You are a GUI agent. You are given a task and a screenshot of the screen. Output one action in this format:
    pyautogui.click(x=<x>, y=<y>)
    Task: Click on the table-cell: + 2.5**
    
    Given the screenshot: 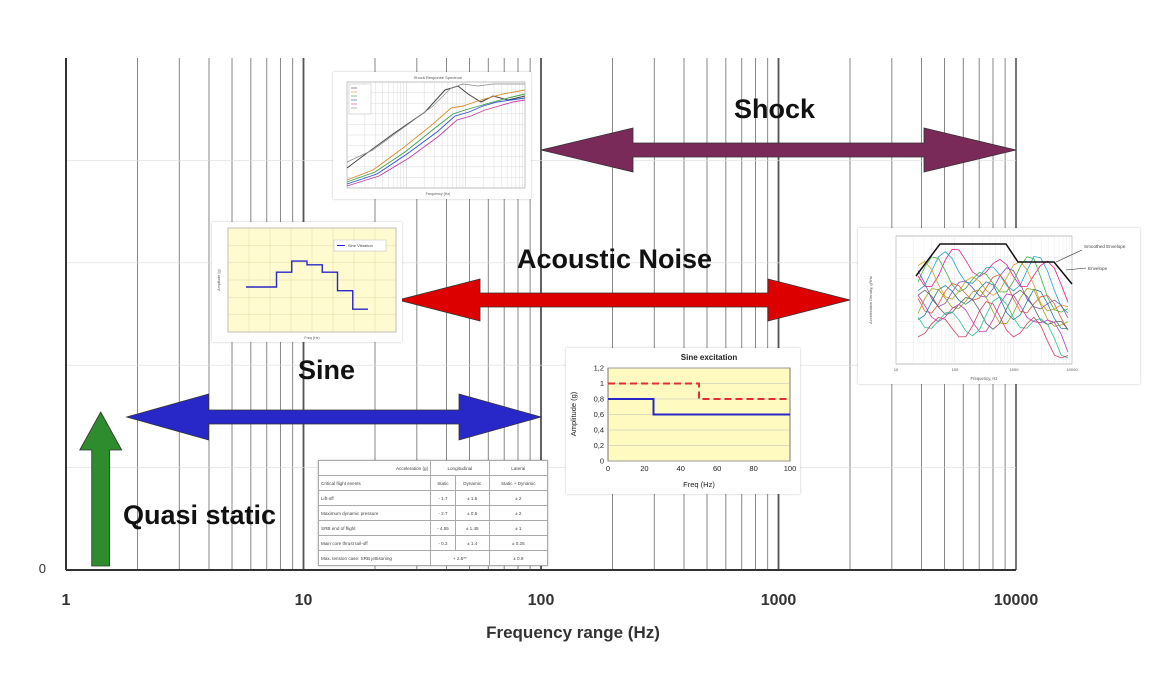 What is the action you would take?
    pyautogui.click(x=460, y=558)
    